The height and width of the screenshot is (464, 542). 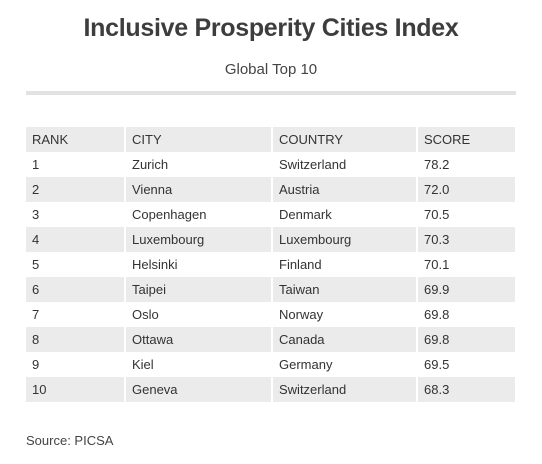 I want to click on cell-rank: 3, so click(x=76, y=214).